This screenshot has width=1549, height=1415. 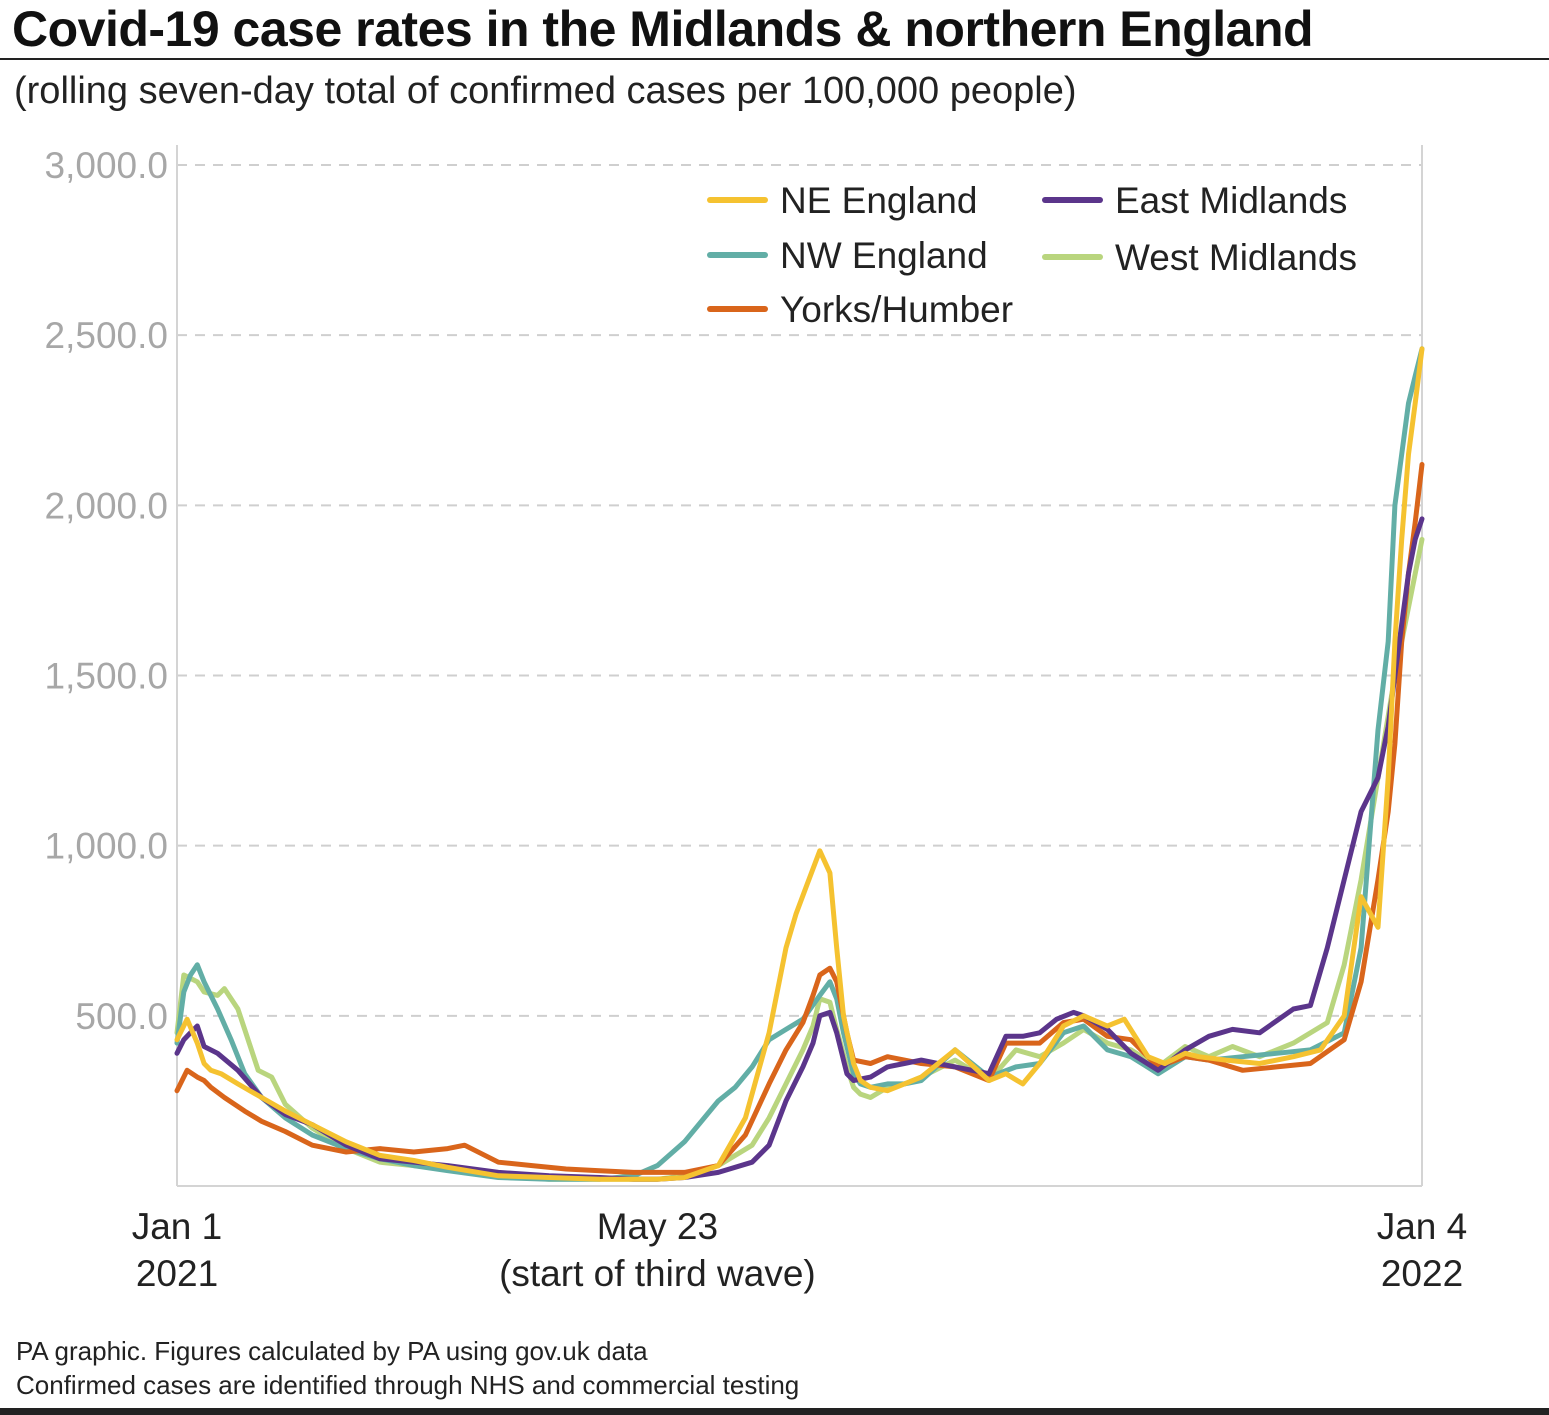 What do you see at coordinates (177, 1273) in the screenshot?
I see `x-tick-sublabel: 2021` at bounding box center [177, 1273].